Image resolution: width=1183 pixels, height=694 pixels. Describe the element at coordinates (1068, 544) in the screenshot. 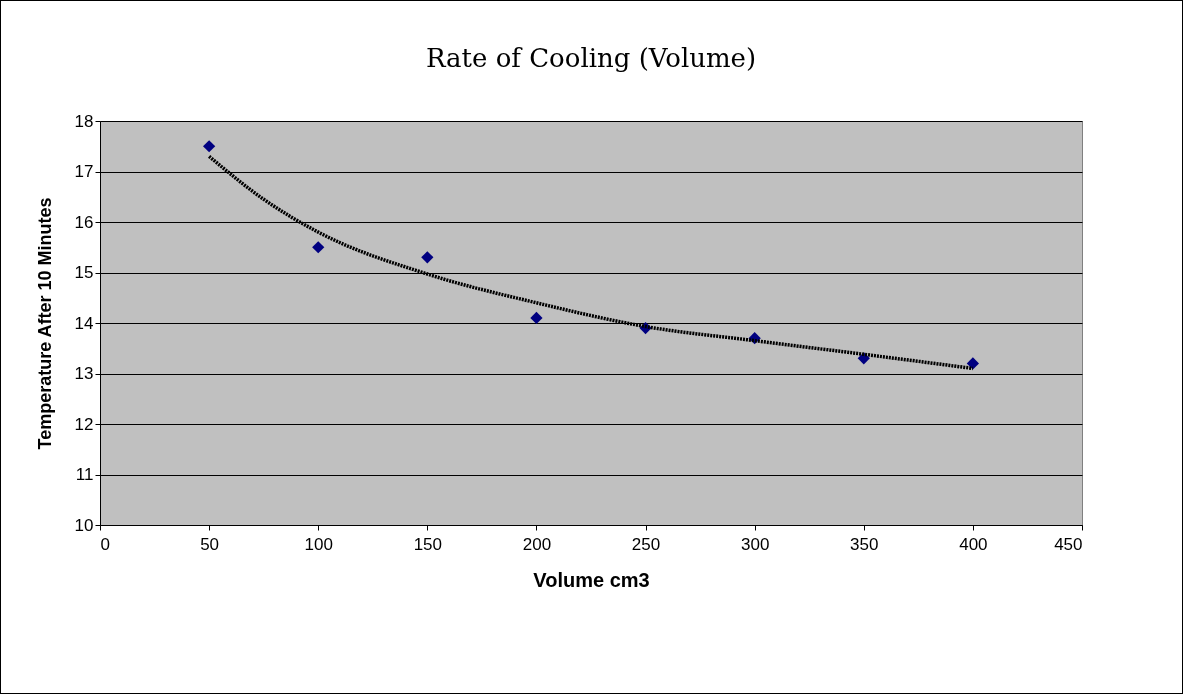

I see `x-tick-label: 450` at that location.